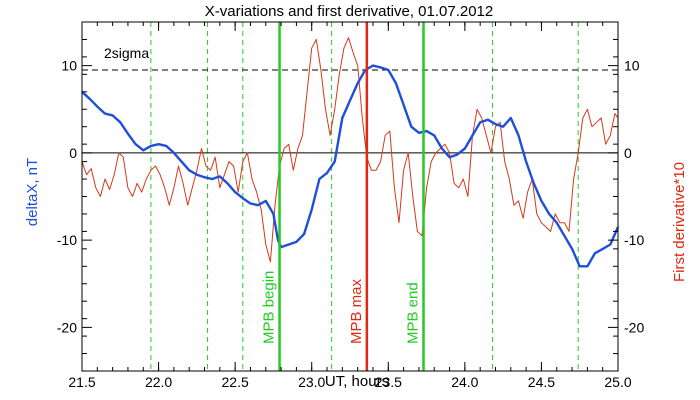 Image resolution: width=700 pixels, height=400 pixels. I want to click on y-tick-label-left: 0, so click(73, 153).